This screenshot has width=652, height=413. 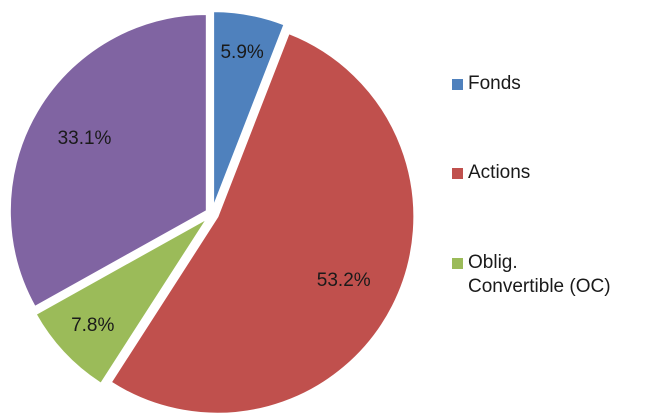 What do you see at coordinates (494, 83) in the screenshot?
I see `legend-label: Fonds` at bounding box center [494, 83].